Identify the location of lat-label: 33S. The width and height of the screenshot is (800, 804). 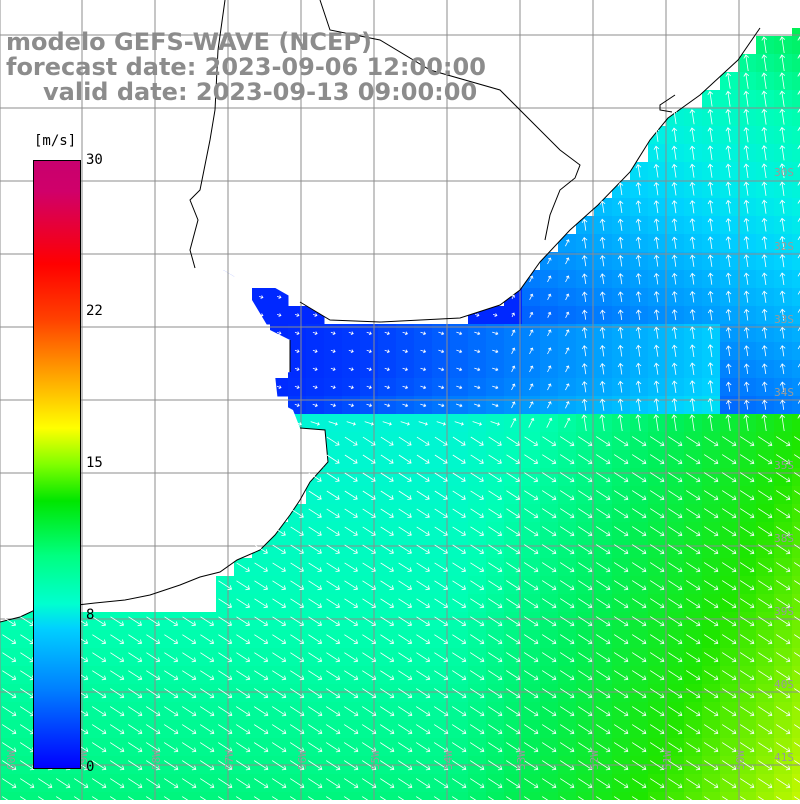
(784, 319).